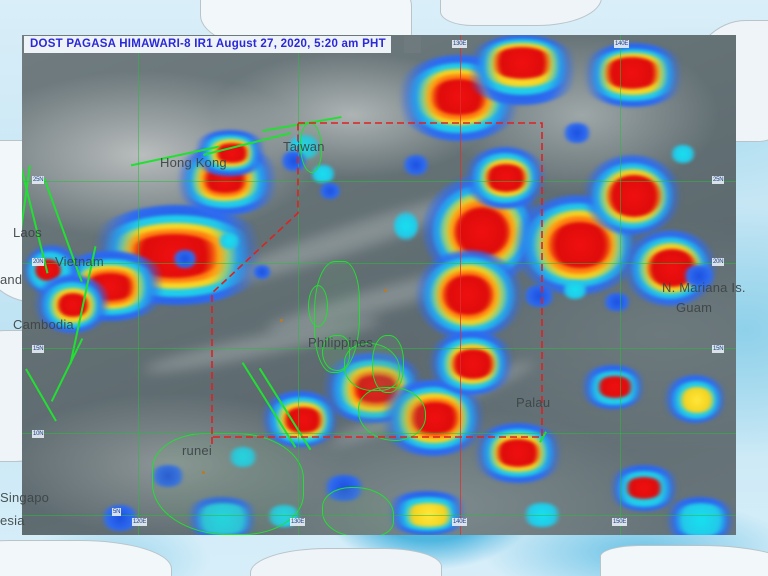 Image resolution: width=768 pixels, height=576 pixels. What do you see at coordinates (379, 263) in the screenshot?
I see `parallel-20n` at bounding box center [379, 263].